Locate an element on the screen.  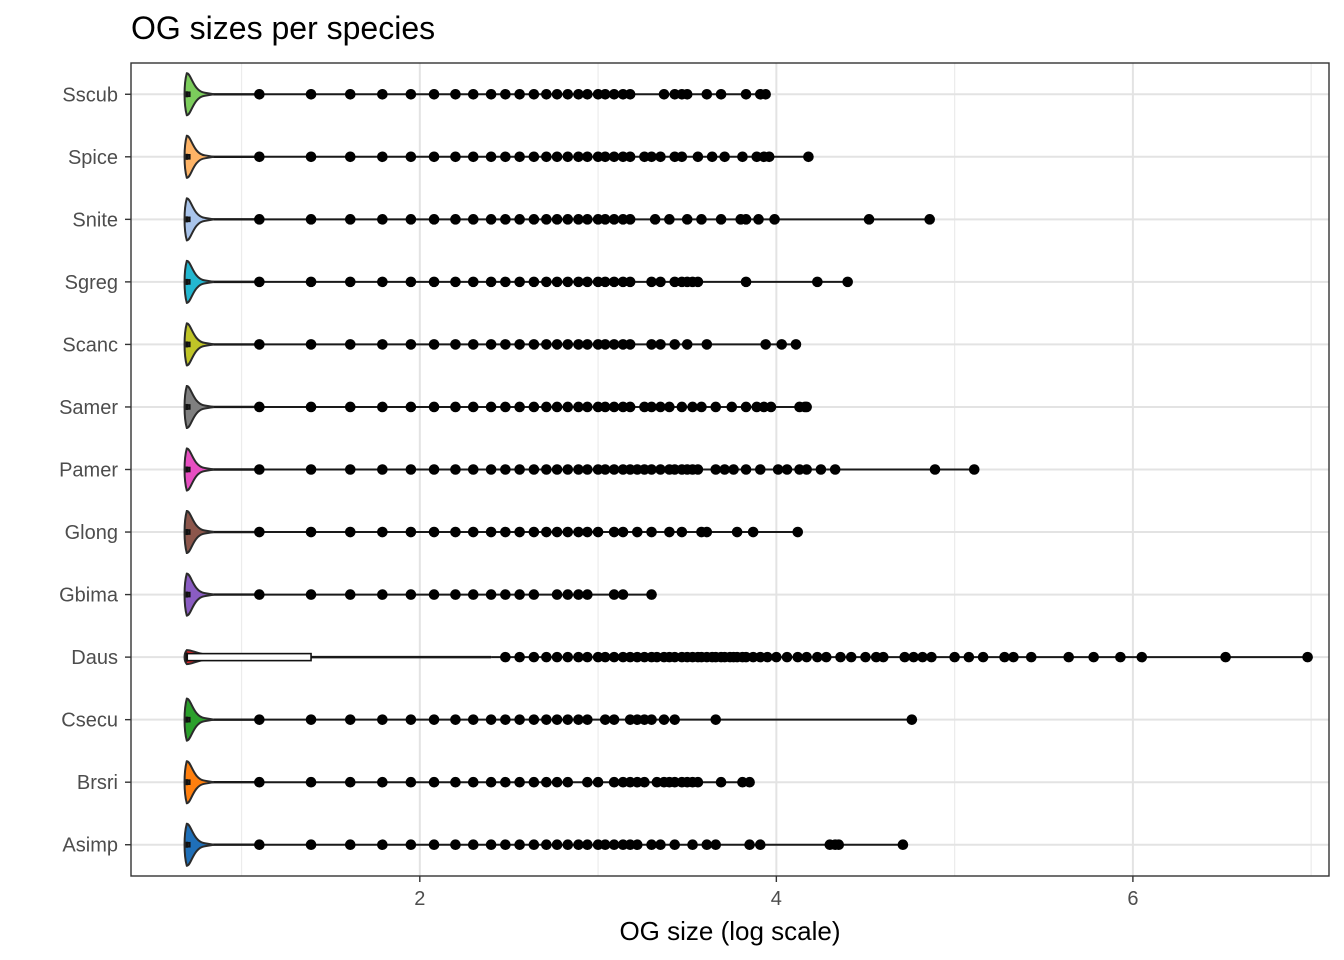
y-tick-label-scanc: Scanc is located at coordinates (90, 345).